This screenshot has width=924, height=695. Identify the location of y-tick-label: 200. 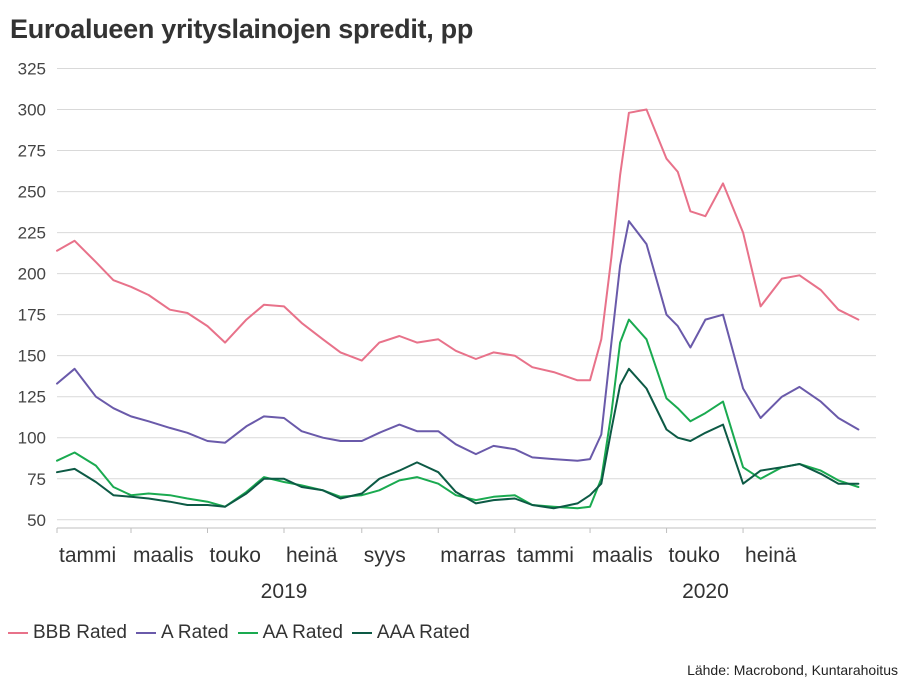
(32, 274).